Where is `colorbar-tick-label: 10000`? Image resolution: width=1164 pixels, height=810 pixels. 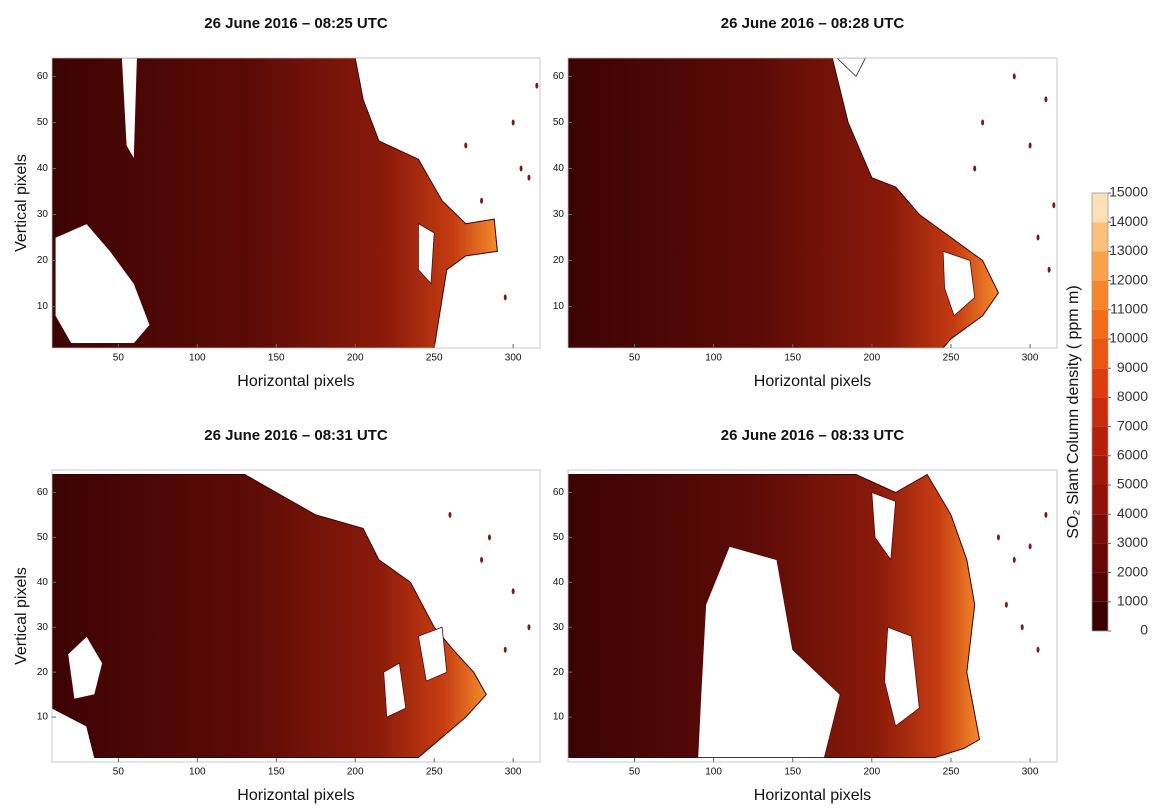 colorbar-tick-label: 10000 is located at coordinates (1128, 338).